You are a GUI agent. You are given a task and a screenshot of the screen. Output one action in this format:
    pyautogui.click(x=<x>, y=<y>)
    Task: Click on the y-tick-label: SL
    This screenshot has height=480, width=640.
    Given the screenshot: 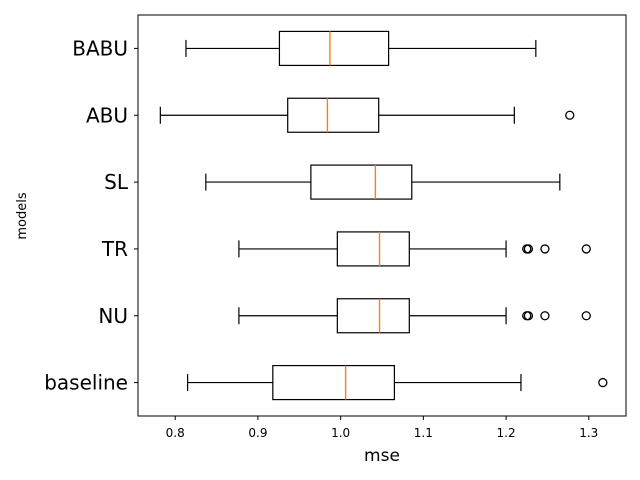 What is the action you would take?
    pyautogui.click(x=116, y=182)
    